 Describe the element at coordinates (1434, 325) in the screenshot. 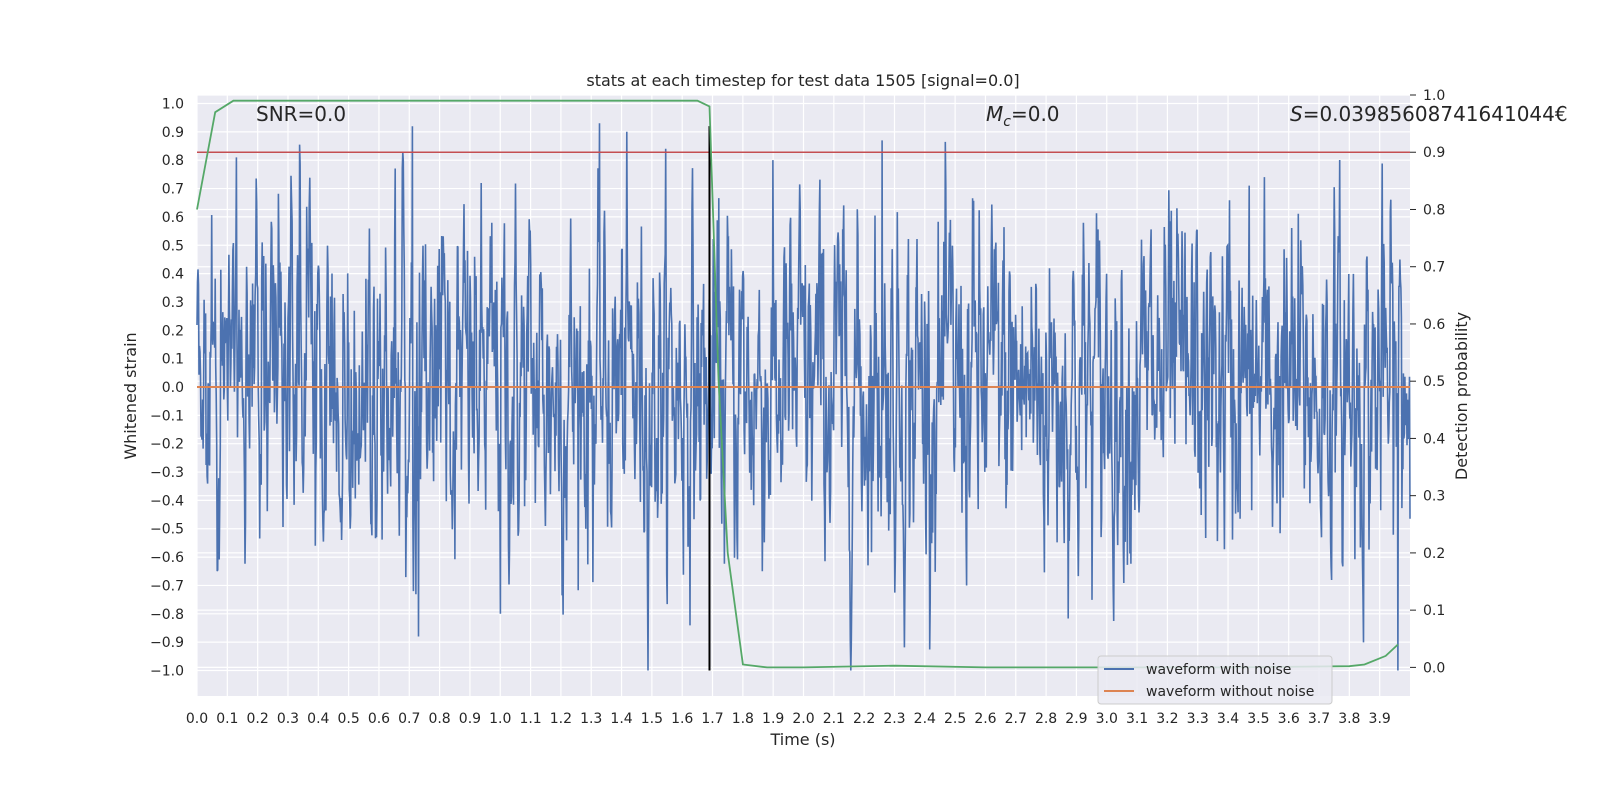

I see `y2-tick-label: 0.6` at that location.